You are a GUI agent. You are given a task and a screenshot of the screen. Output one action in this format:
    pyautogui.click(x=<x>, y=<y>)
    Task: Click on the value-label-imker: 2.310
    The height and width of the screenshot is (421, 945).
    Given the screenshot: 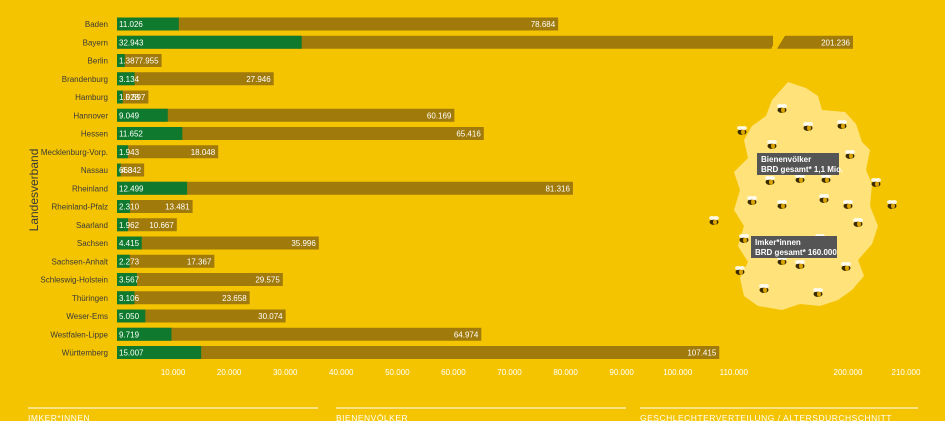 What is the action you would take?
    pyautogui.click(x=129, y=207)
    